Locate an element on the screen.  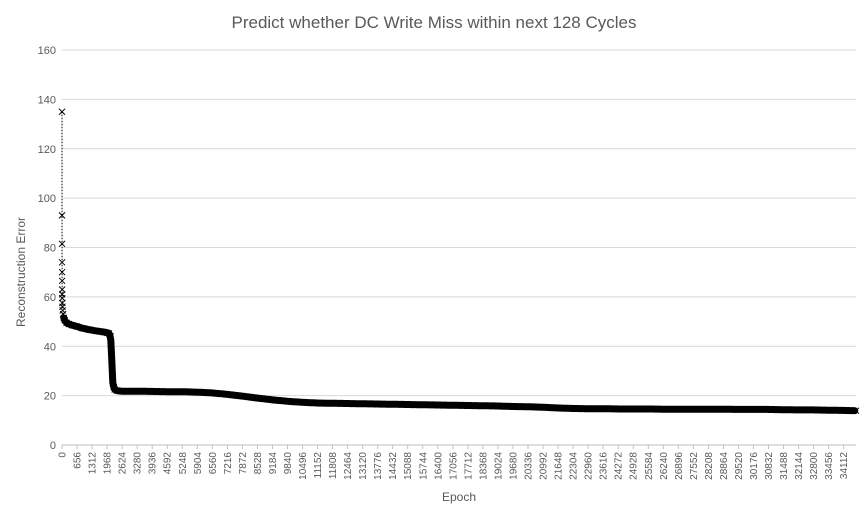
x-tick-label: 18368 is located at coordinates (483, 466).